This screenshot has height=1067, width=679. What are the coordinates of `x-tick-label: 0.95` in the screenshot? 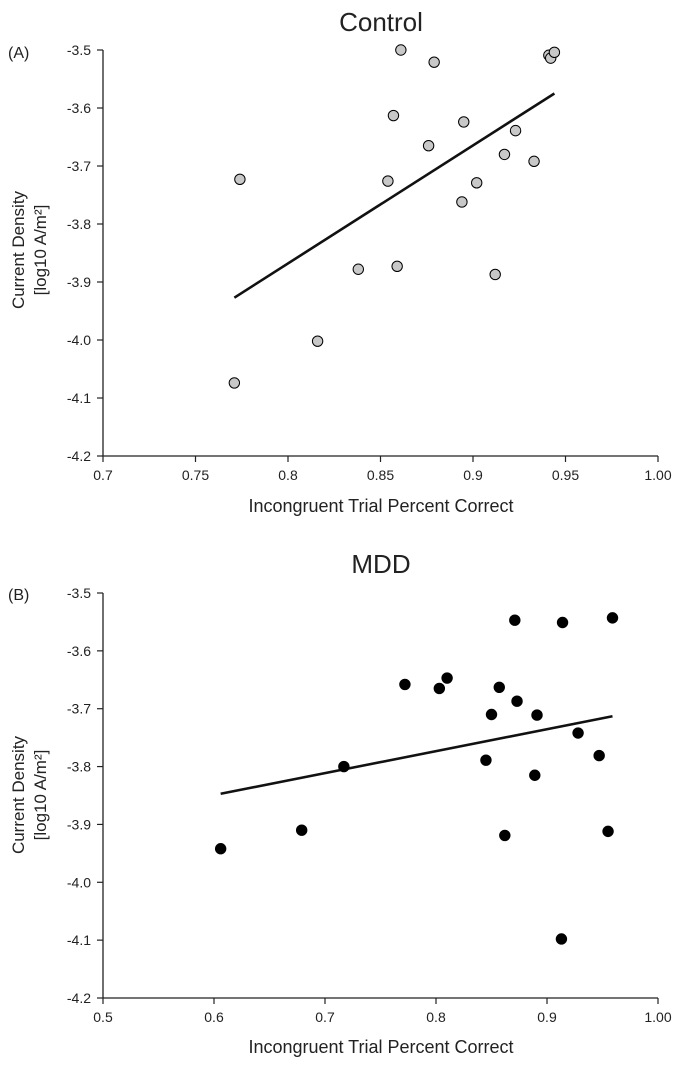 It's located at (565, 475).